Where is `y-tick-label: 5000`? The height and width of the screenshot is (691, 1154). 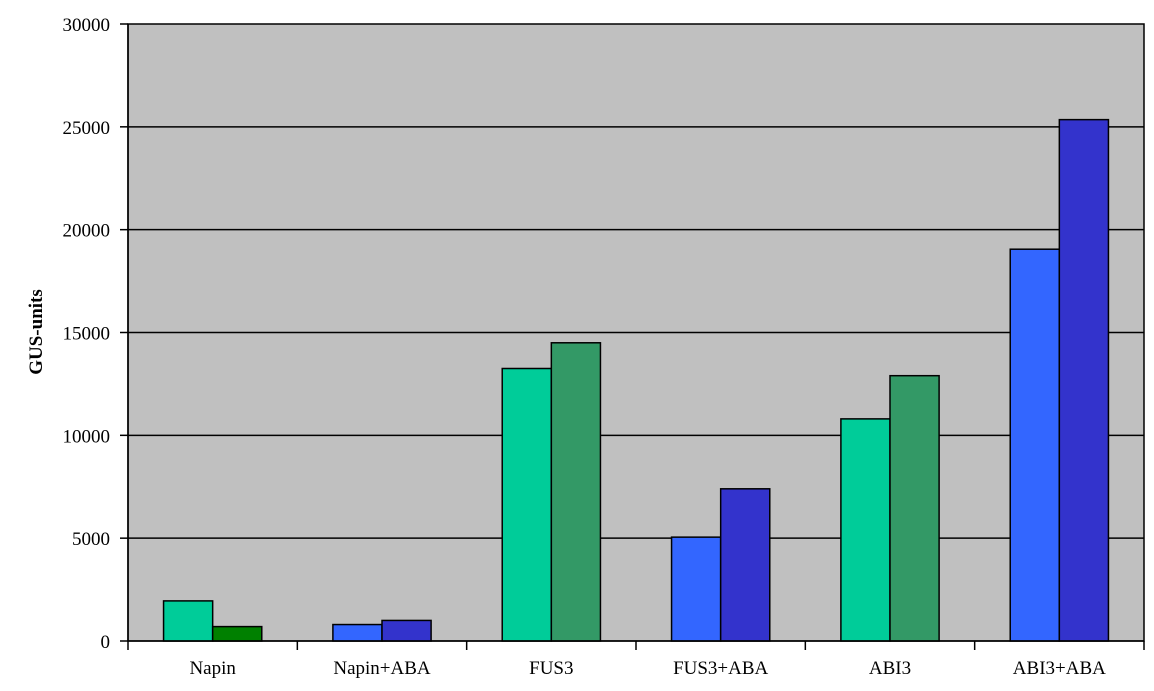 y-tick-label: 5000 is located at coordinates (91, 539).